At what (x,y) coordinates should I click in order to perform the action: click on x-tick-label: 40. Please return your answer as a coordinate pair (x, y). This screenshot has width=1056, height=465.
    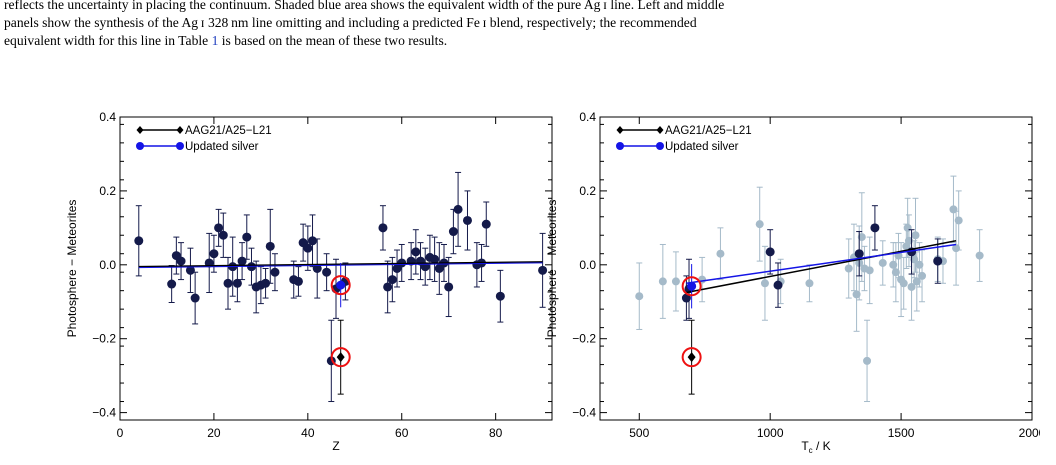
    Looking at the image, I should click on (308, 433).